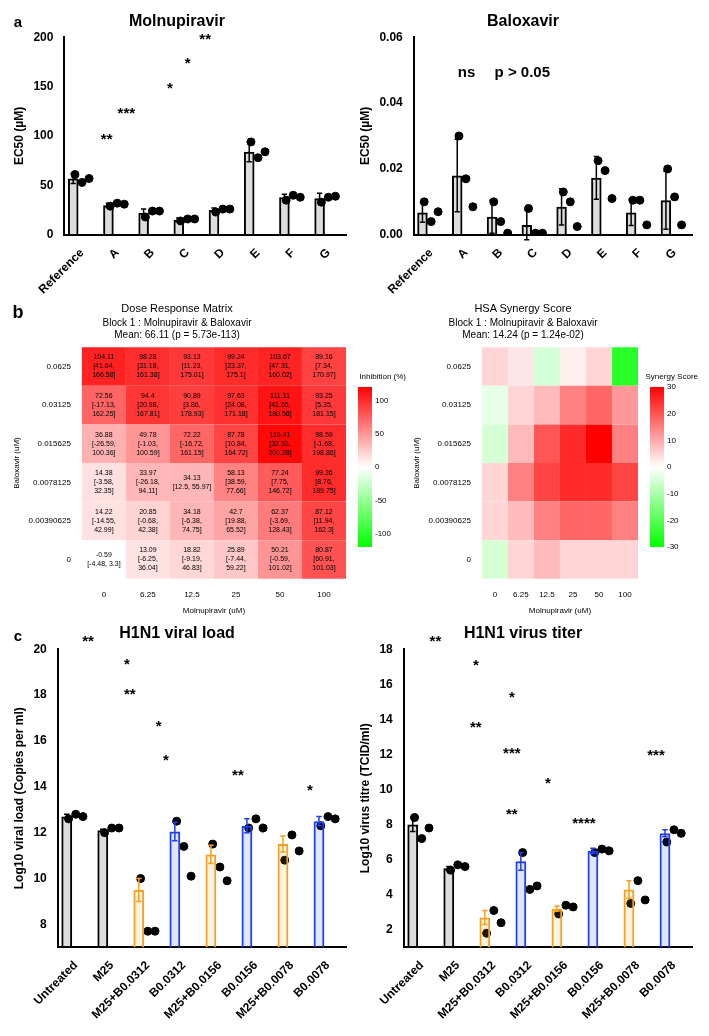 Image resolution: width=709 pixels, height=1036 pixels. What do you see at coordinates (43, 85) in the screenshot?
I see `y-tick-label: 150` at bounding box center [43, 85].